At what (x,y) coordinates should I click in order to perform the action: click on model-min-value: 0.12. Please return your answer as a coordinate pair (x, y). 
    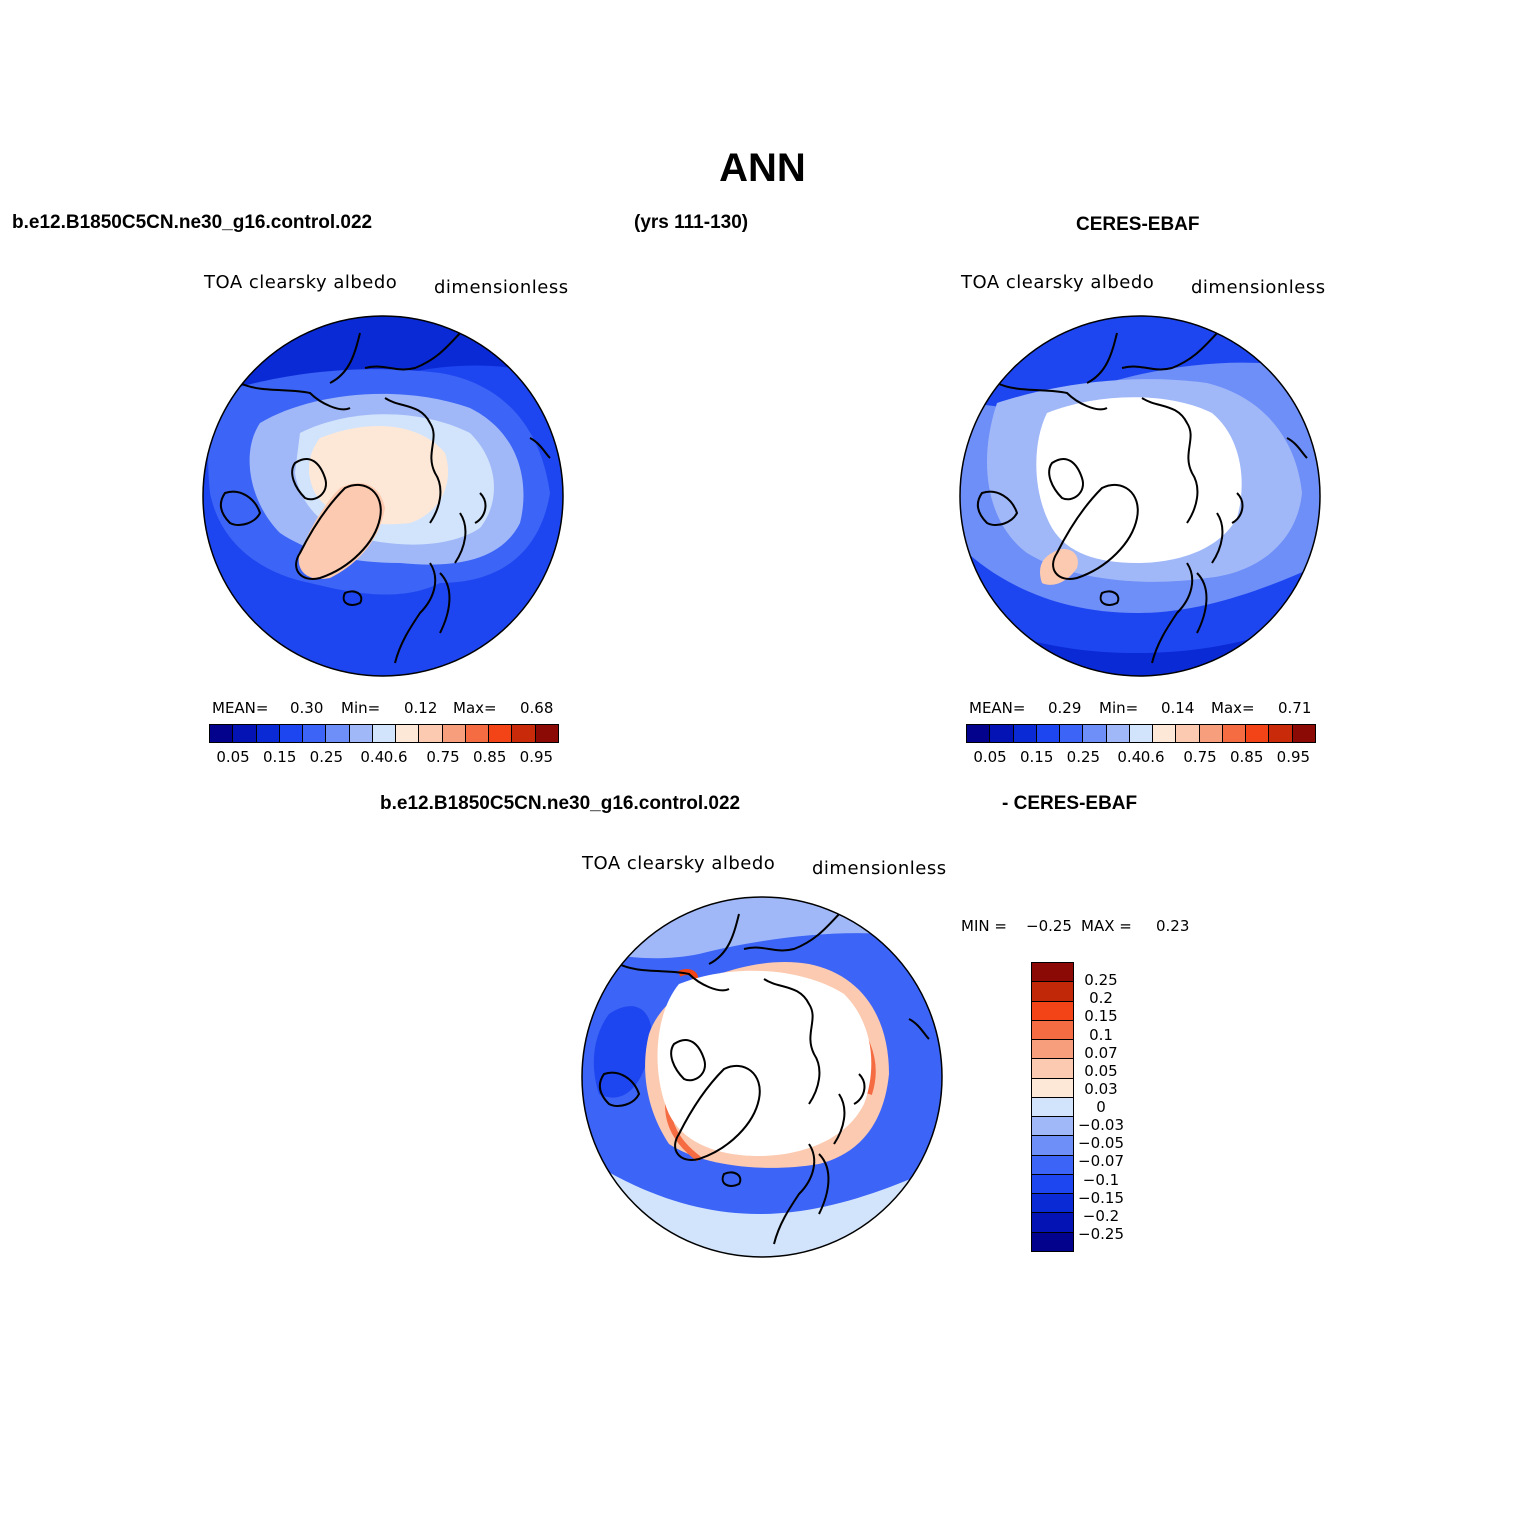
    Looking at the image, I should click on (421, 708).